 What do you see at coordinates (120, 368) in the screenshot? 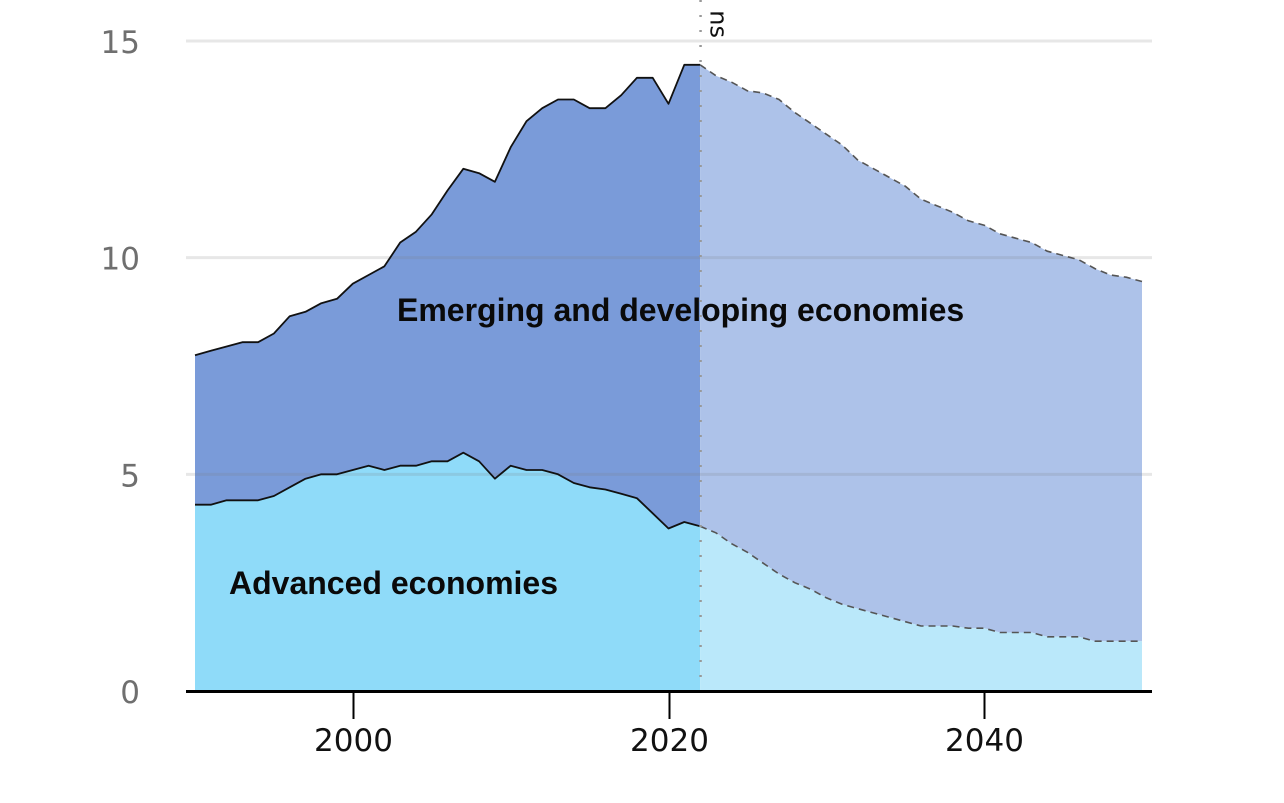
I see `y-axis-ticks: 0 5 10 15` at bounding box center [120, 368].